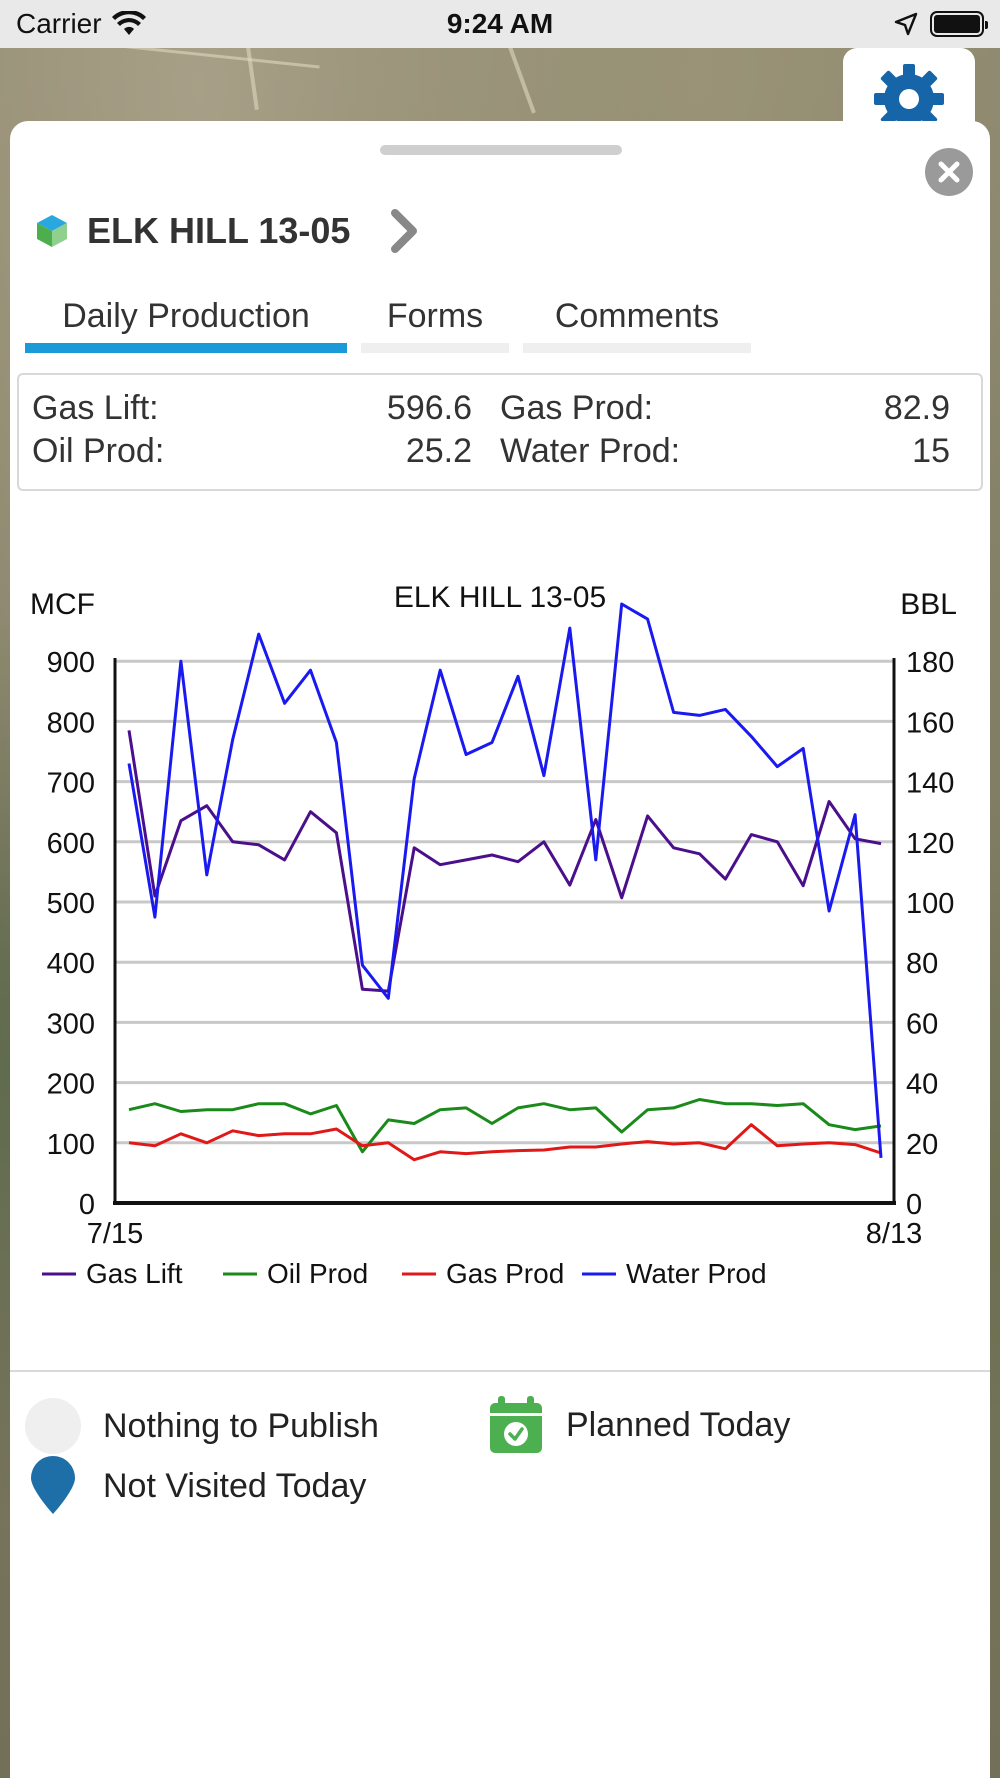 The width and height of the screenshot is (1000, 1778). I want to click on y-tick-left: 500, so click(71, 904).